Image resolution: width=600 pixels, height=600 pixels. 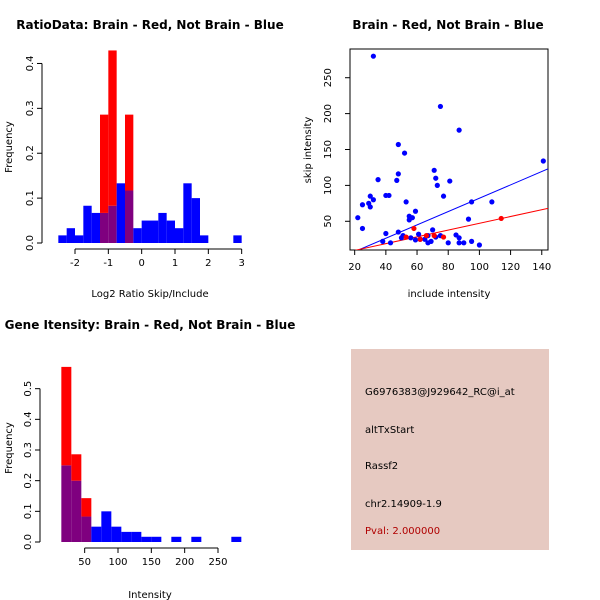 What do you see at coordinates (403, 531) in the screenshot?
I see `p-value: Pval: 2.000000` at bounding box center [403, 531].